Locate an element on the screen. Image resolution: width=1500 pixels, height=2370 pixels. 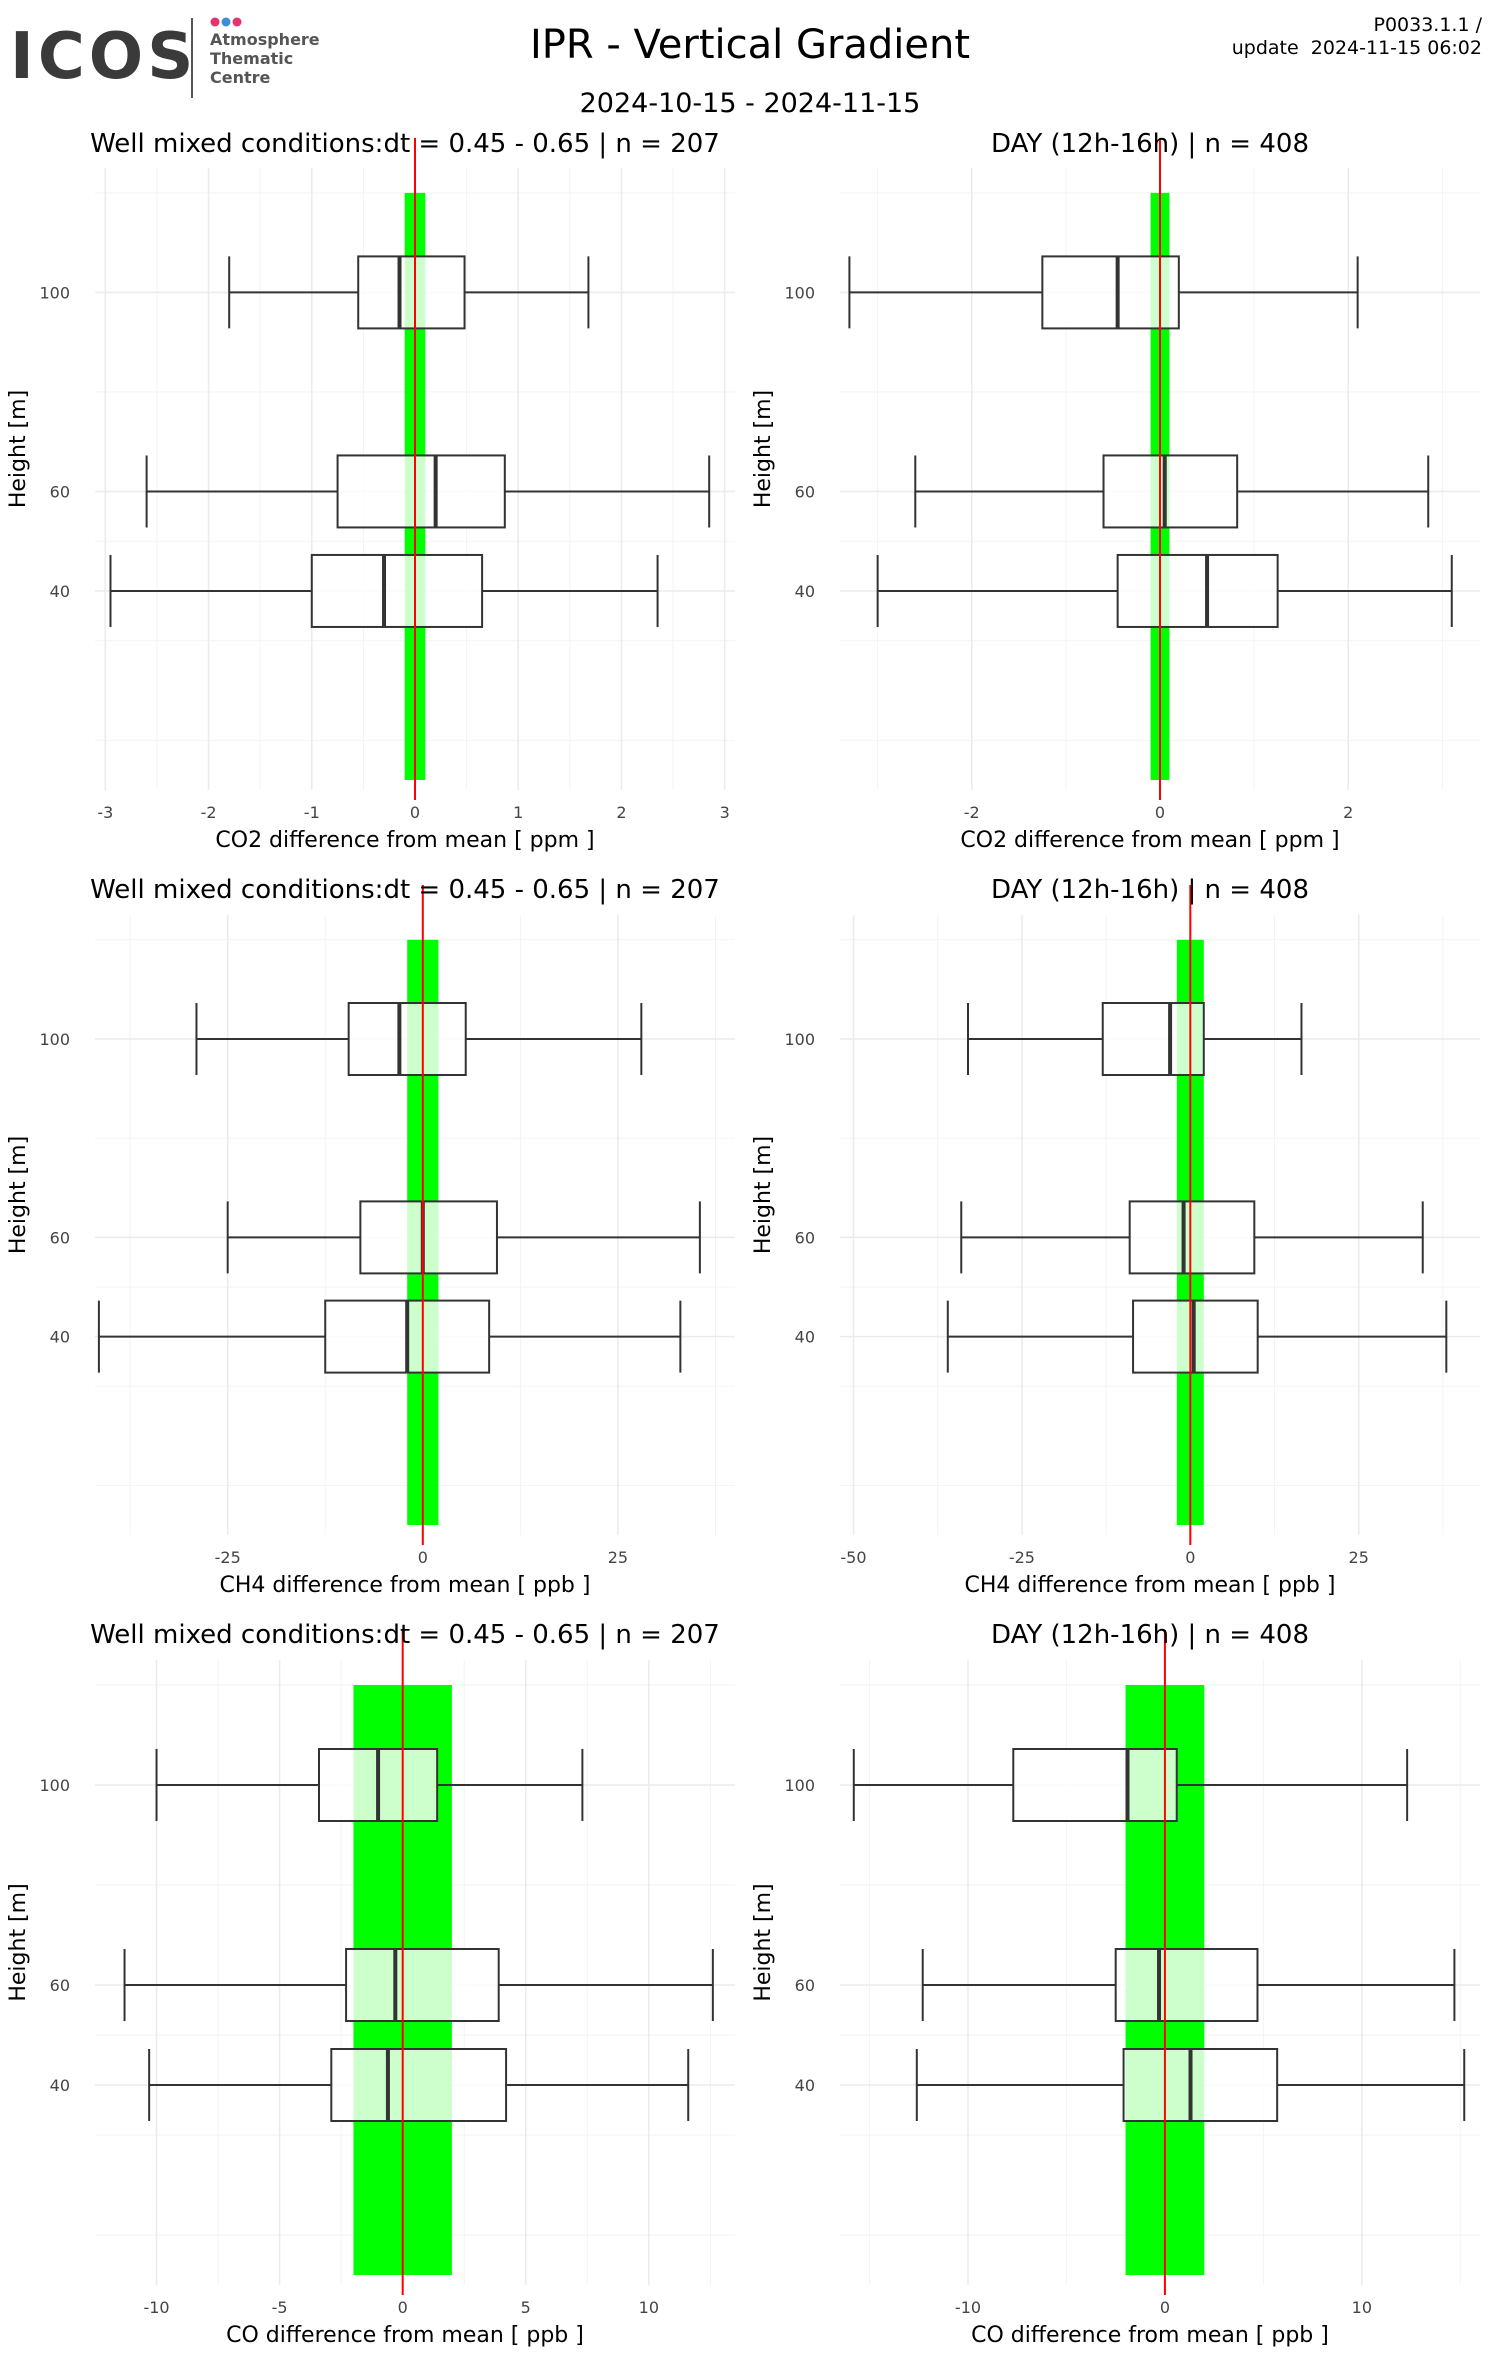
x-tick-label: 5 is located at coordinates (526, 2307).